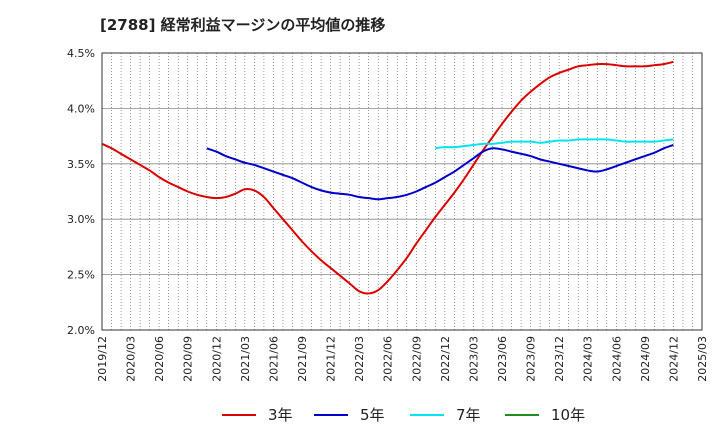 This screenshot has height=440, width=720. Describe the element at coordinates (81, 164) in the screenshot. I see `y-tick-label: 3.5%` at that location.